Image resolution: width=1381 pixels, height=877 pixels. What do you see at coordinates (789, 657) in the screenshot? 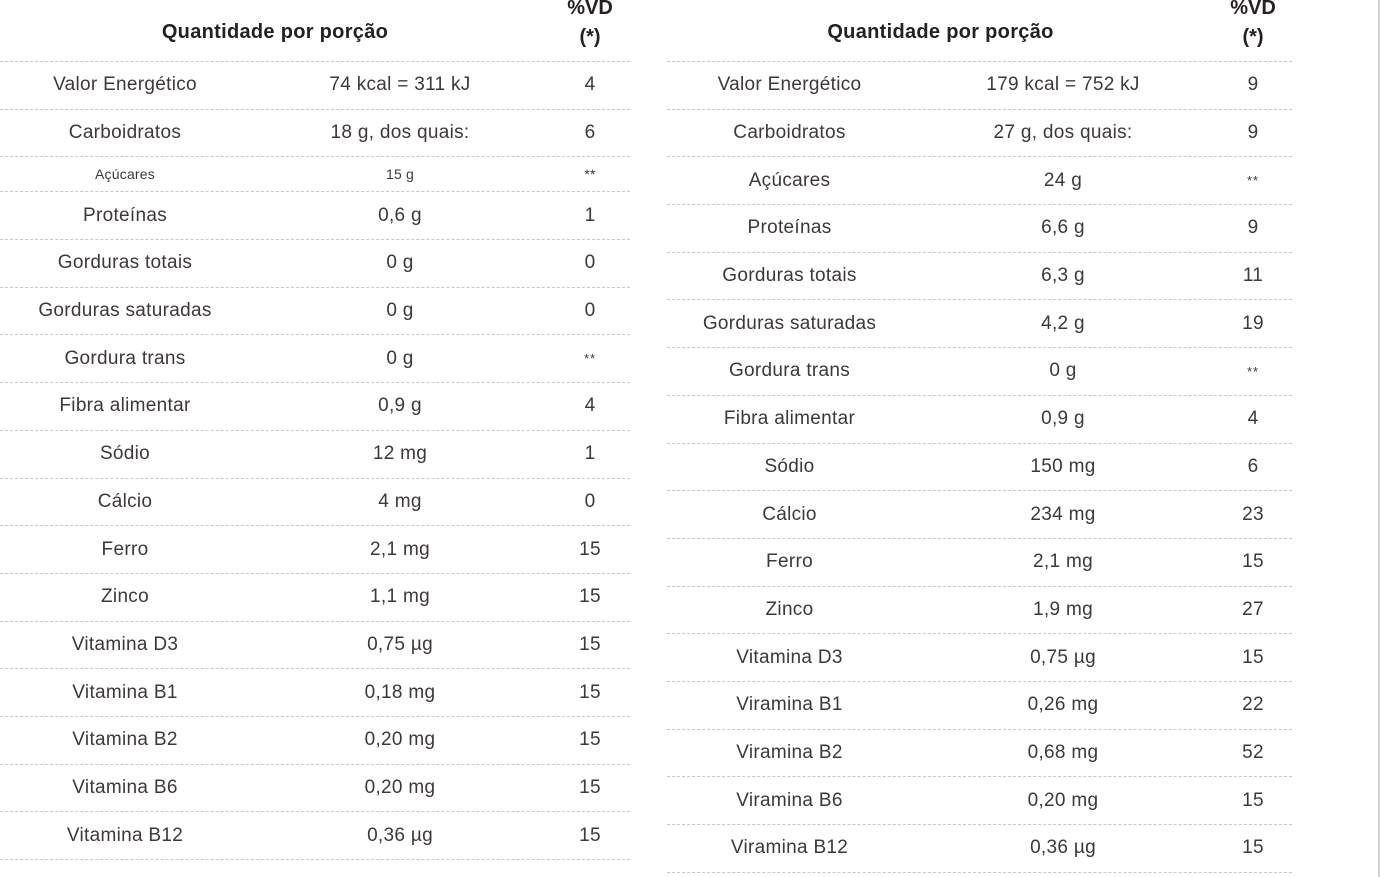
I see `nutrient-label: Vitamina D3` at bounding box center [789, 657].